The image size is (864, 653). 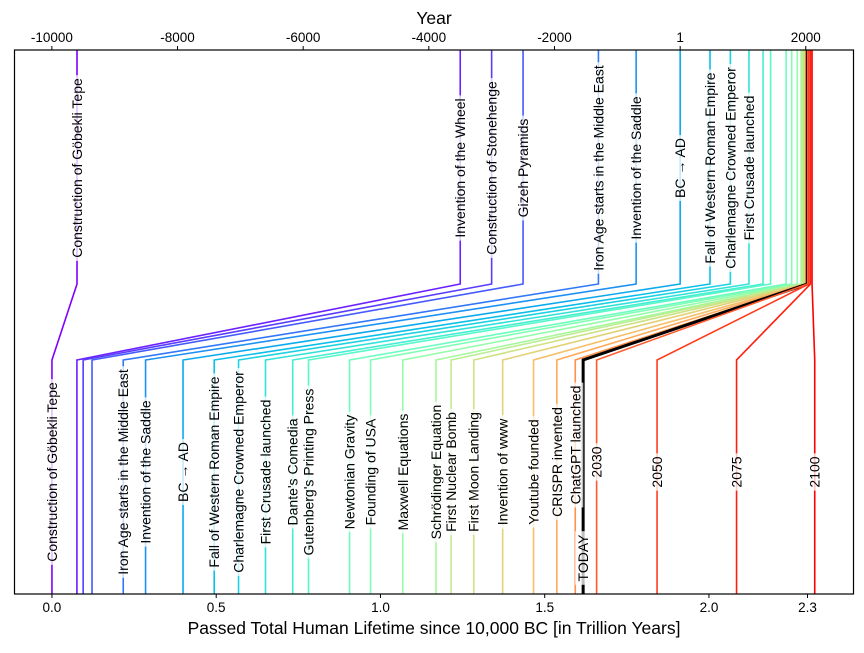 What do you see at coordinates (807, 607) in the screenshot?
I see `bottom-tick-label: 2.3` at bounding box center [807, 607].